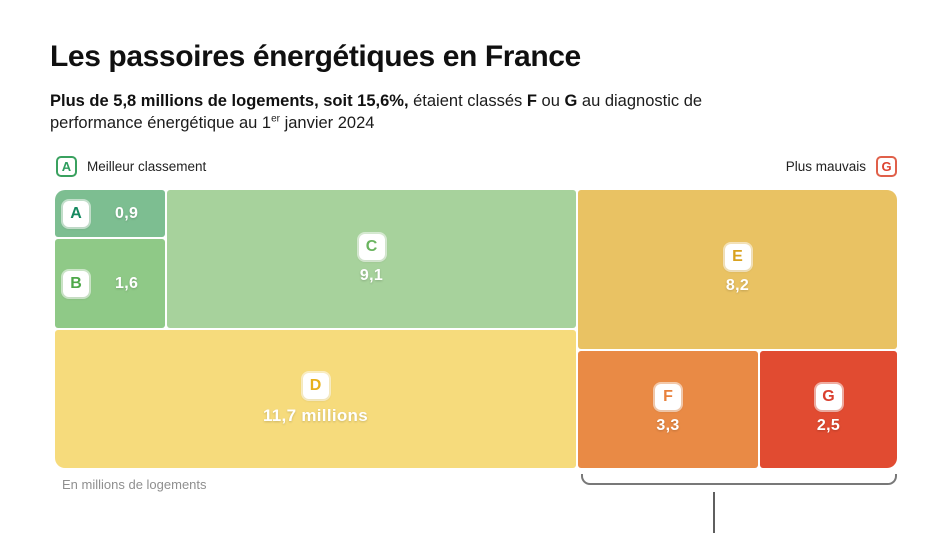 The width and height of the screenshot is (950, 533). I want to click on class-a-value: 0,9, so click(127, 213).